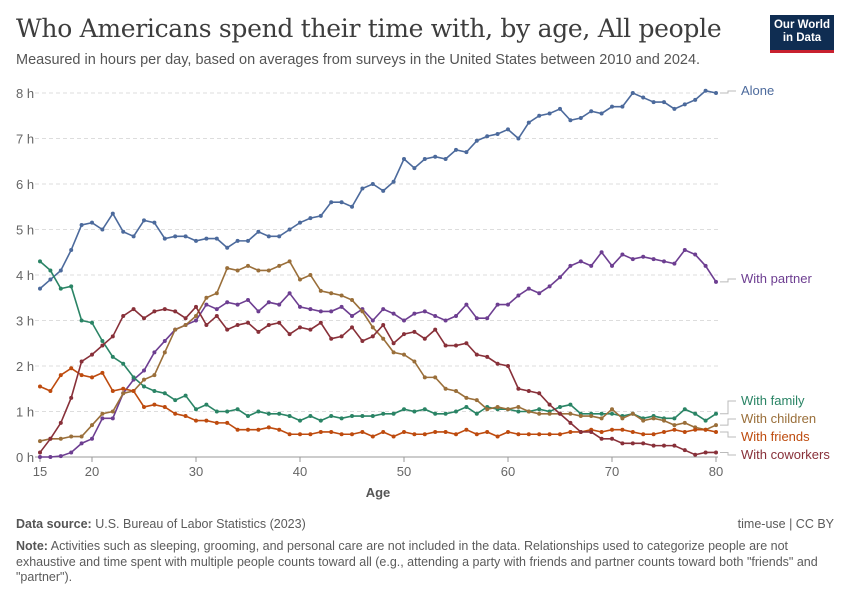  What do you see at coordinates (785, 524) in the screenshot?
I see `license: time-use | CC BY` at bounding box center [785, 524].